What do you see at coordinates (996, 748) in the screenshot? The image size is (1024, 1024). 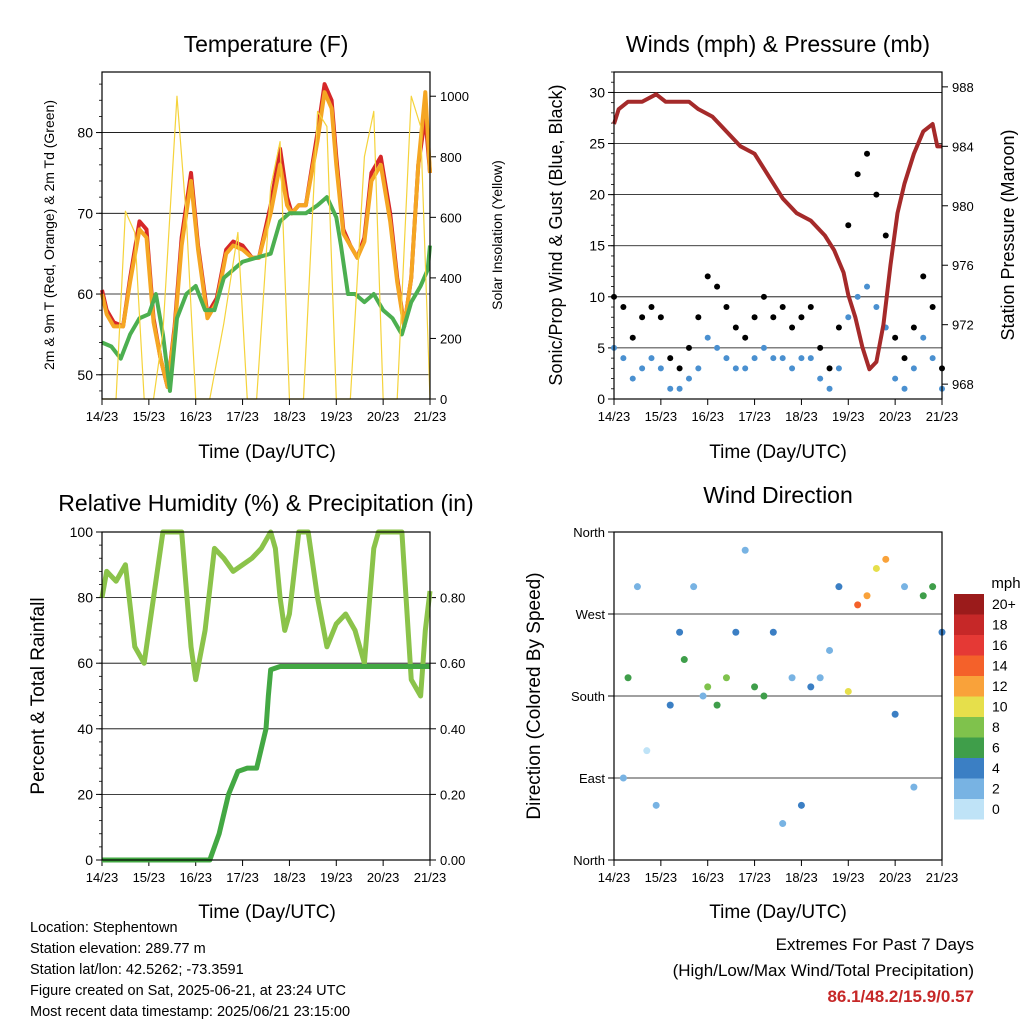 I see `colorbar-label: 6` at bounding box center [996, 748].